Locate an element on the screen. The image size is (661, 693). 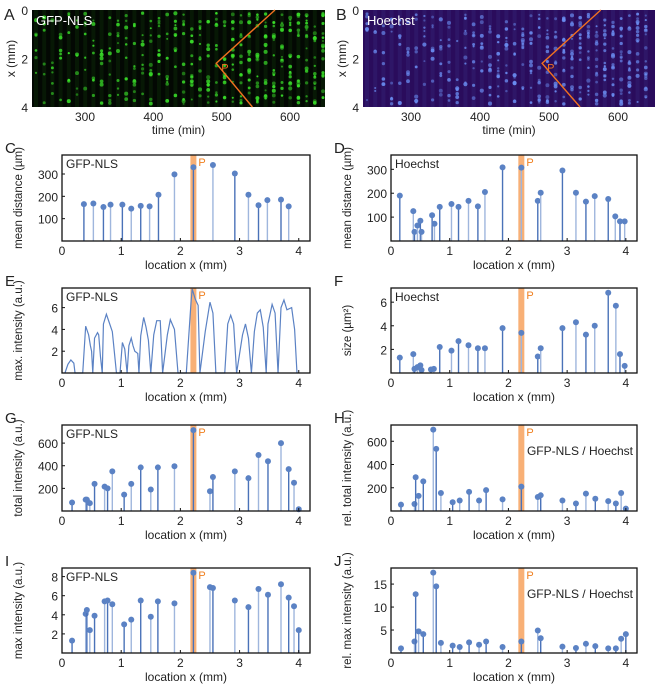
y-tick-label: 4 is located at coordinates (24, 108).